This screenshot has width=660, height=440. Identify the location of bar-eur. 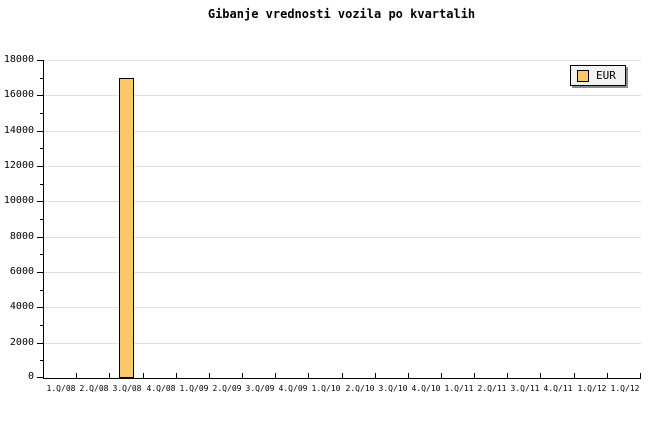
(126, 228).